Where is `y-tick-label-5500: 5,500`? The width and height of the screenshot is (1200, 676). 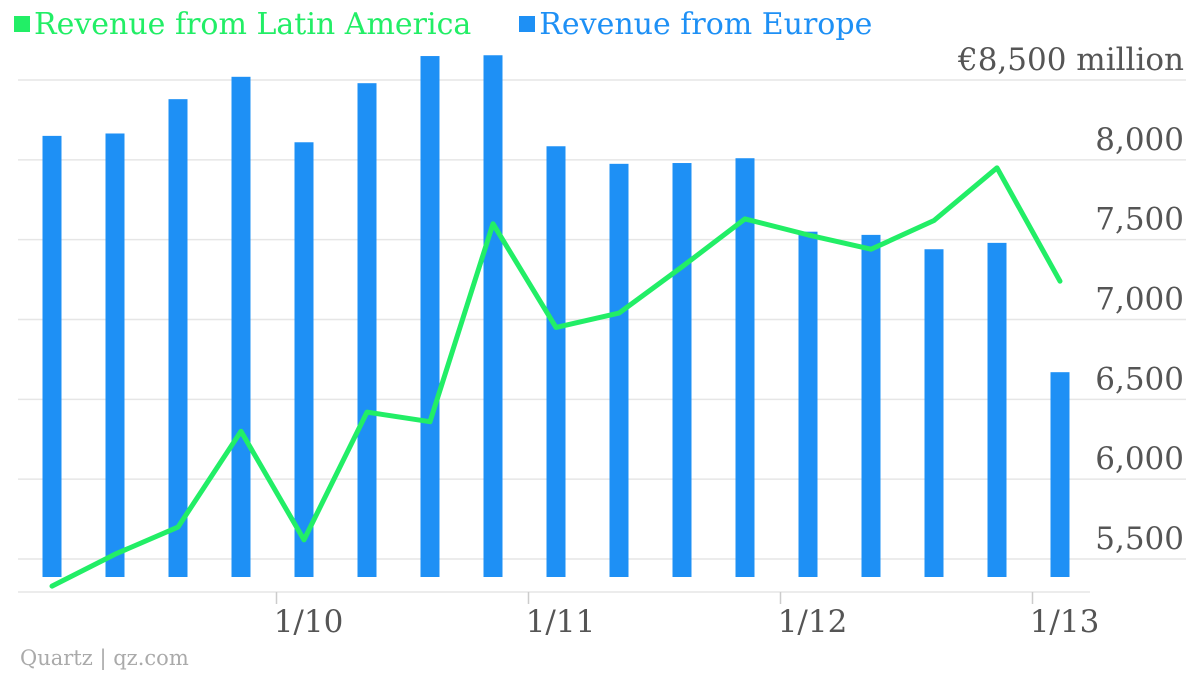
y-tick-label-5500: 5,500 is located at coordinates (1139, 539).